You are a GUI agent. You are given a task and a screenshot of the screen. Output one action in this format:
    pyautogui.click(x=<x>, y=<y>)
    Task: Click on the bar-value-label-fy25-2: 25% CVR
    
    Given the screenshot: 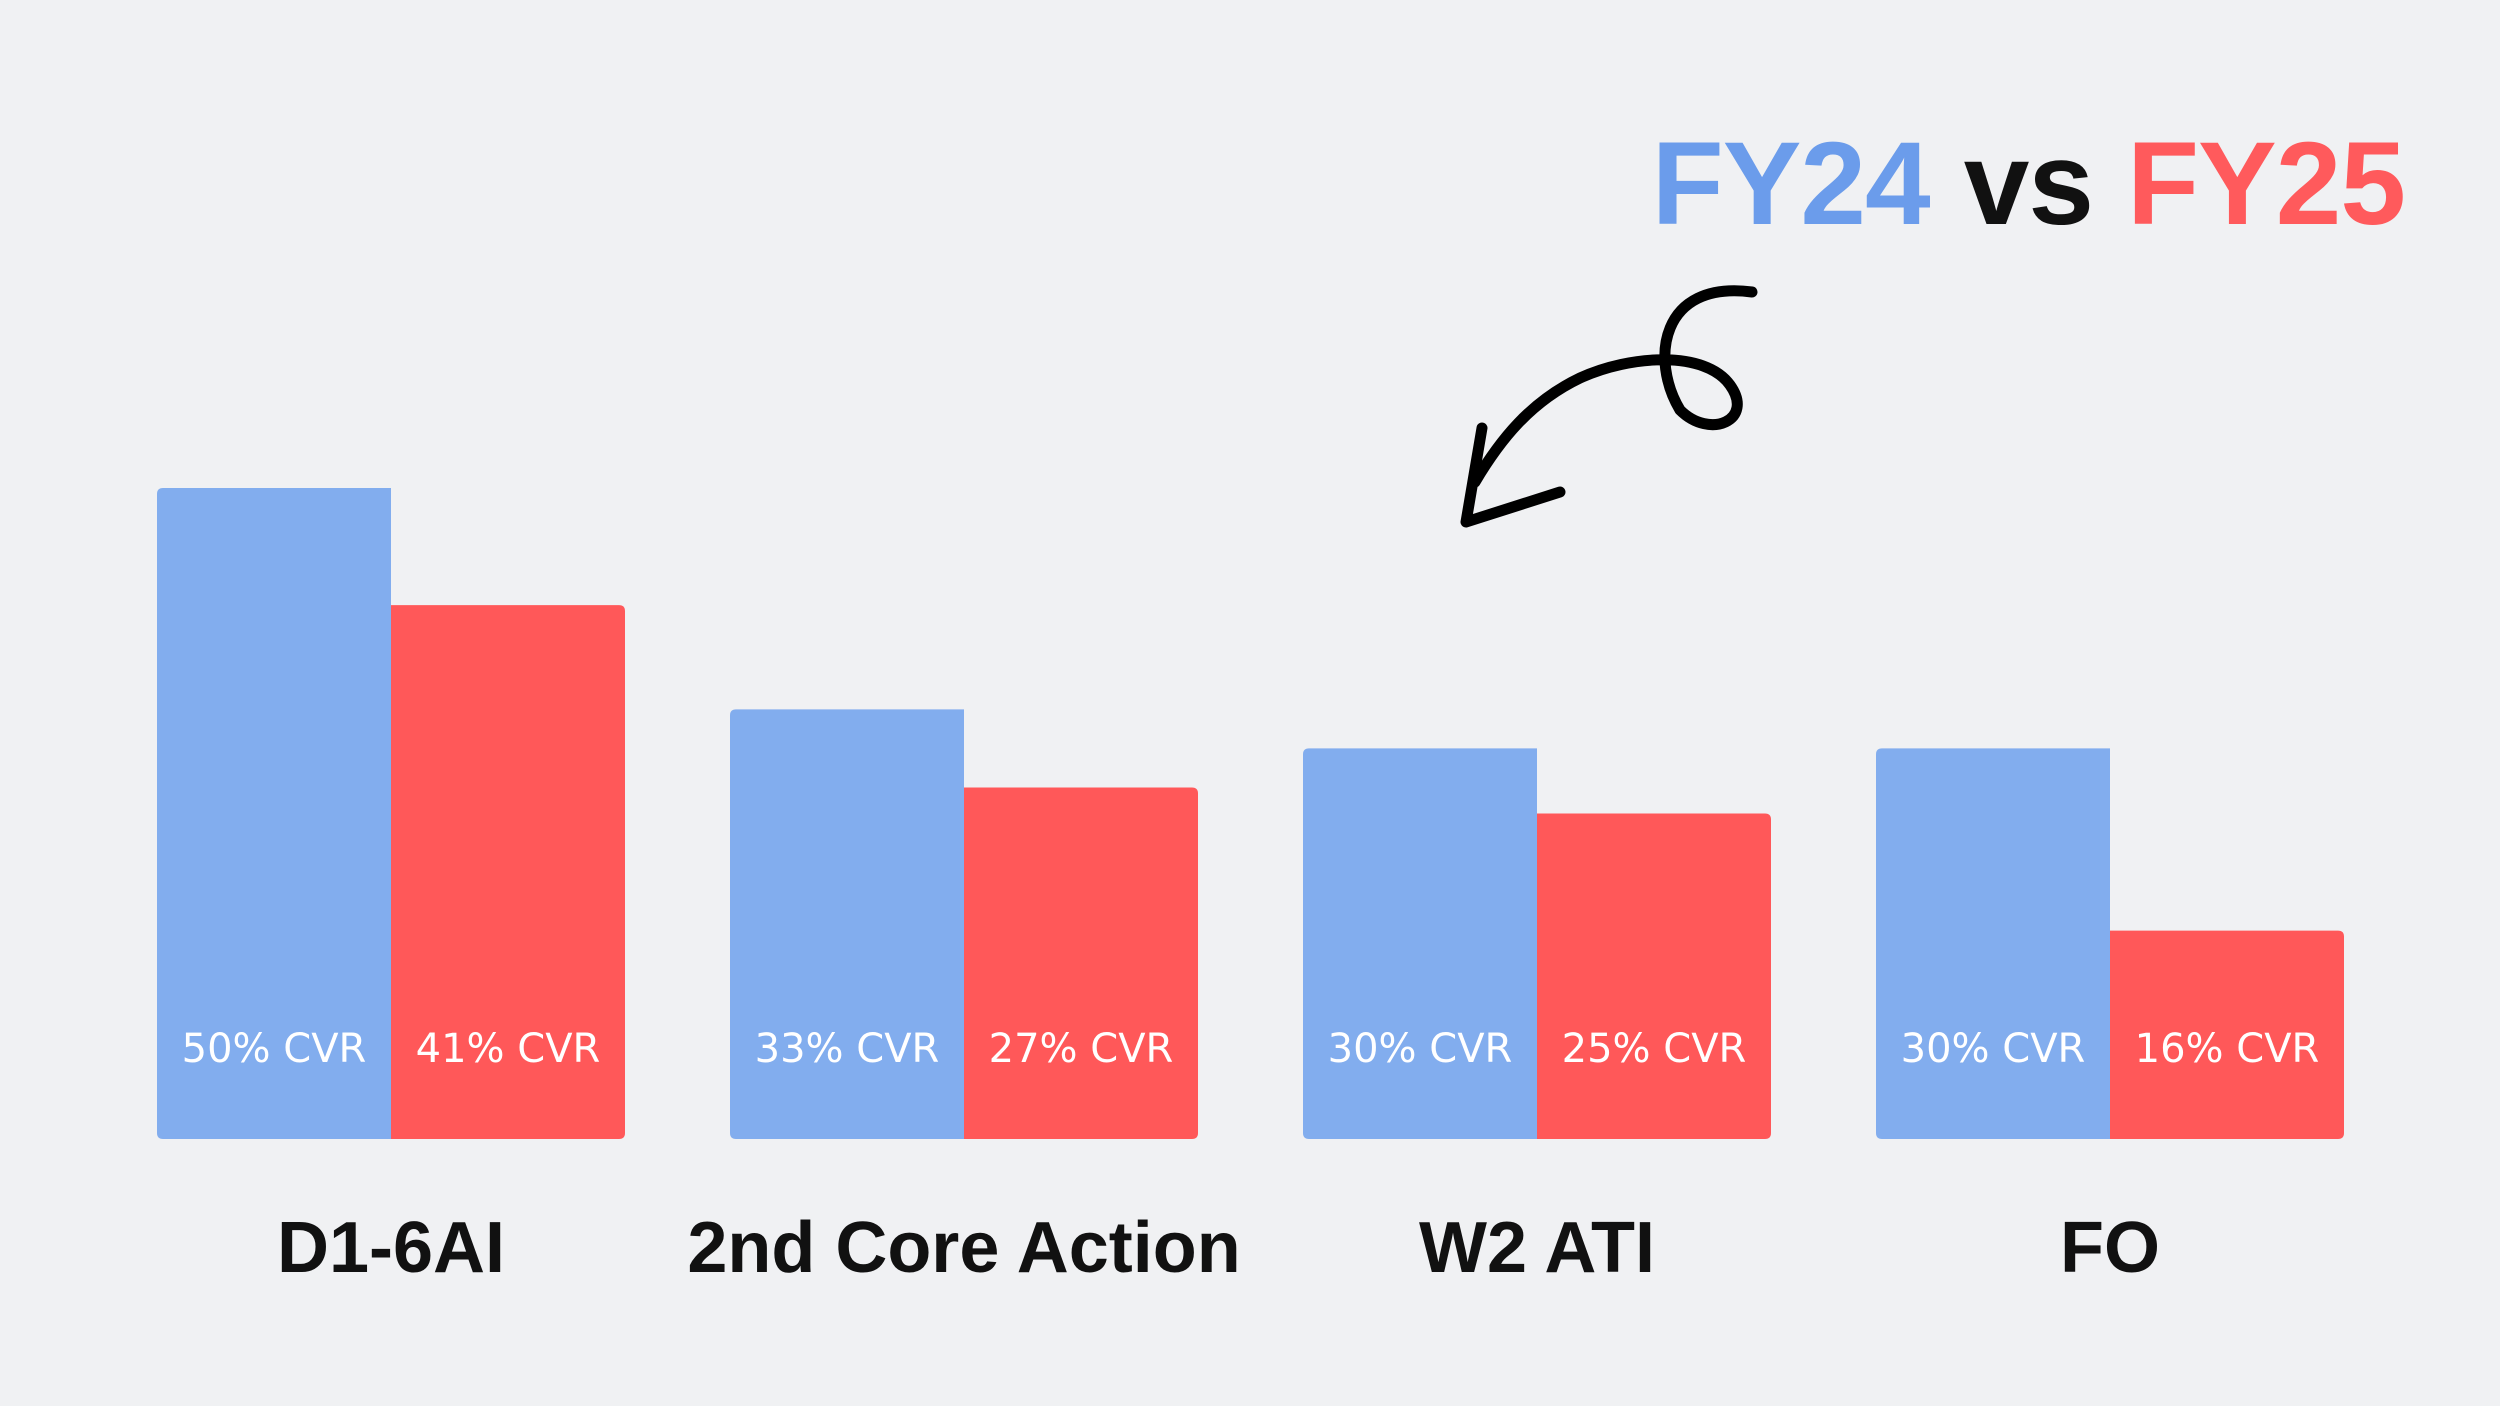 What is the action you would take?
    pyautogui.click(x=1654, y=1049)
    